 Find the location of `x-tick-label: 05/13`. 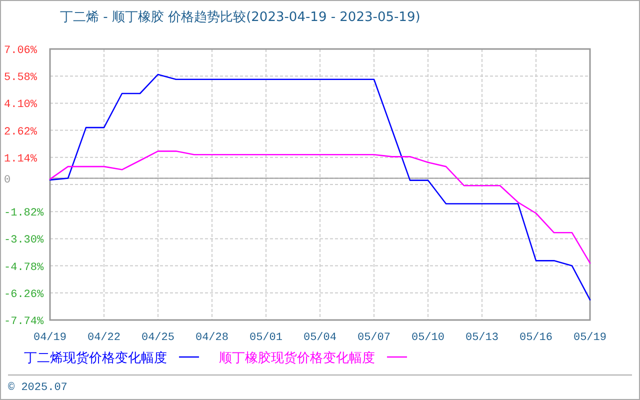

x-tick-label: 05/13 is located at coordinates (482, 338).